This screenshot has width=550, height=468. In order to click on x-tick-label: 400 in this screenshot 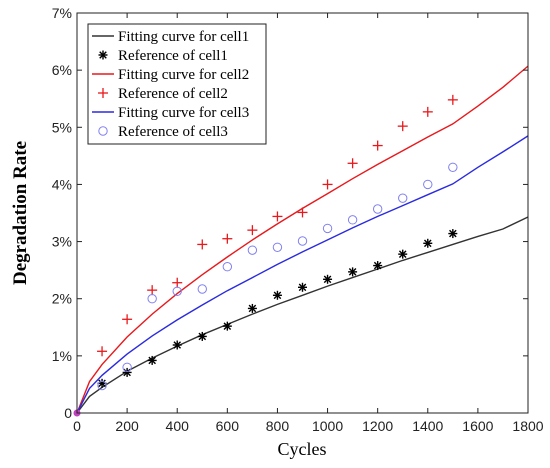, I will do `click(178, 426)`.